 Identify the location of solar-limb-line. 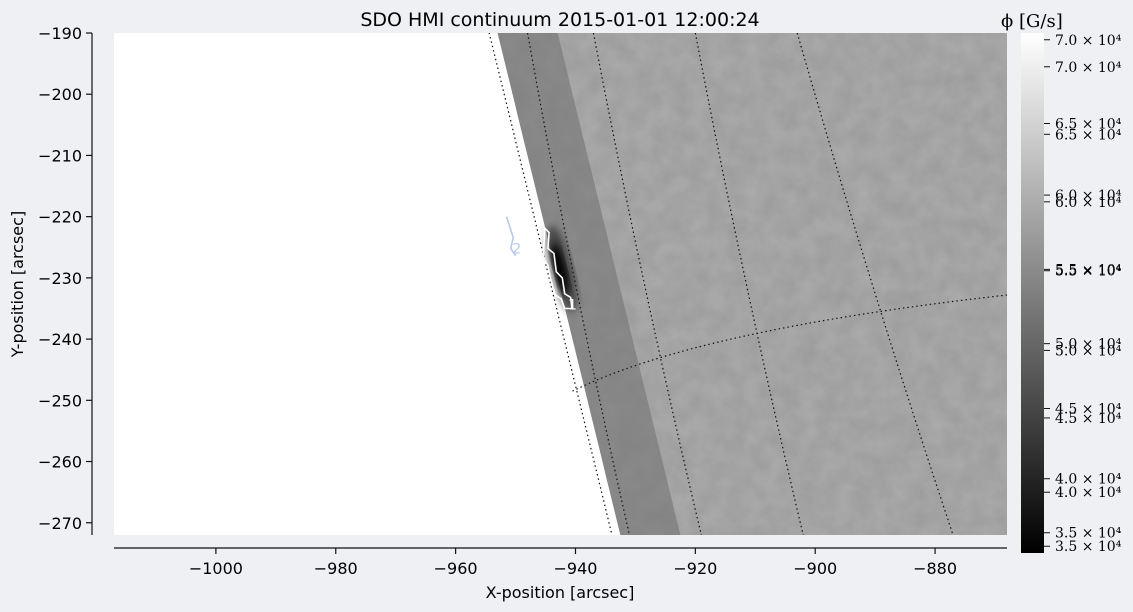
(550, 284).